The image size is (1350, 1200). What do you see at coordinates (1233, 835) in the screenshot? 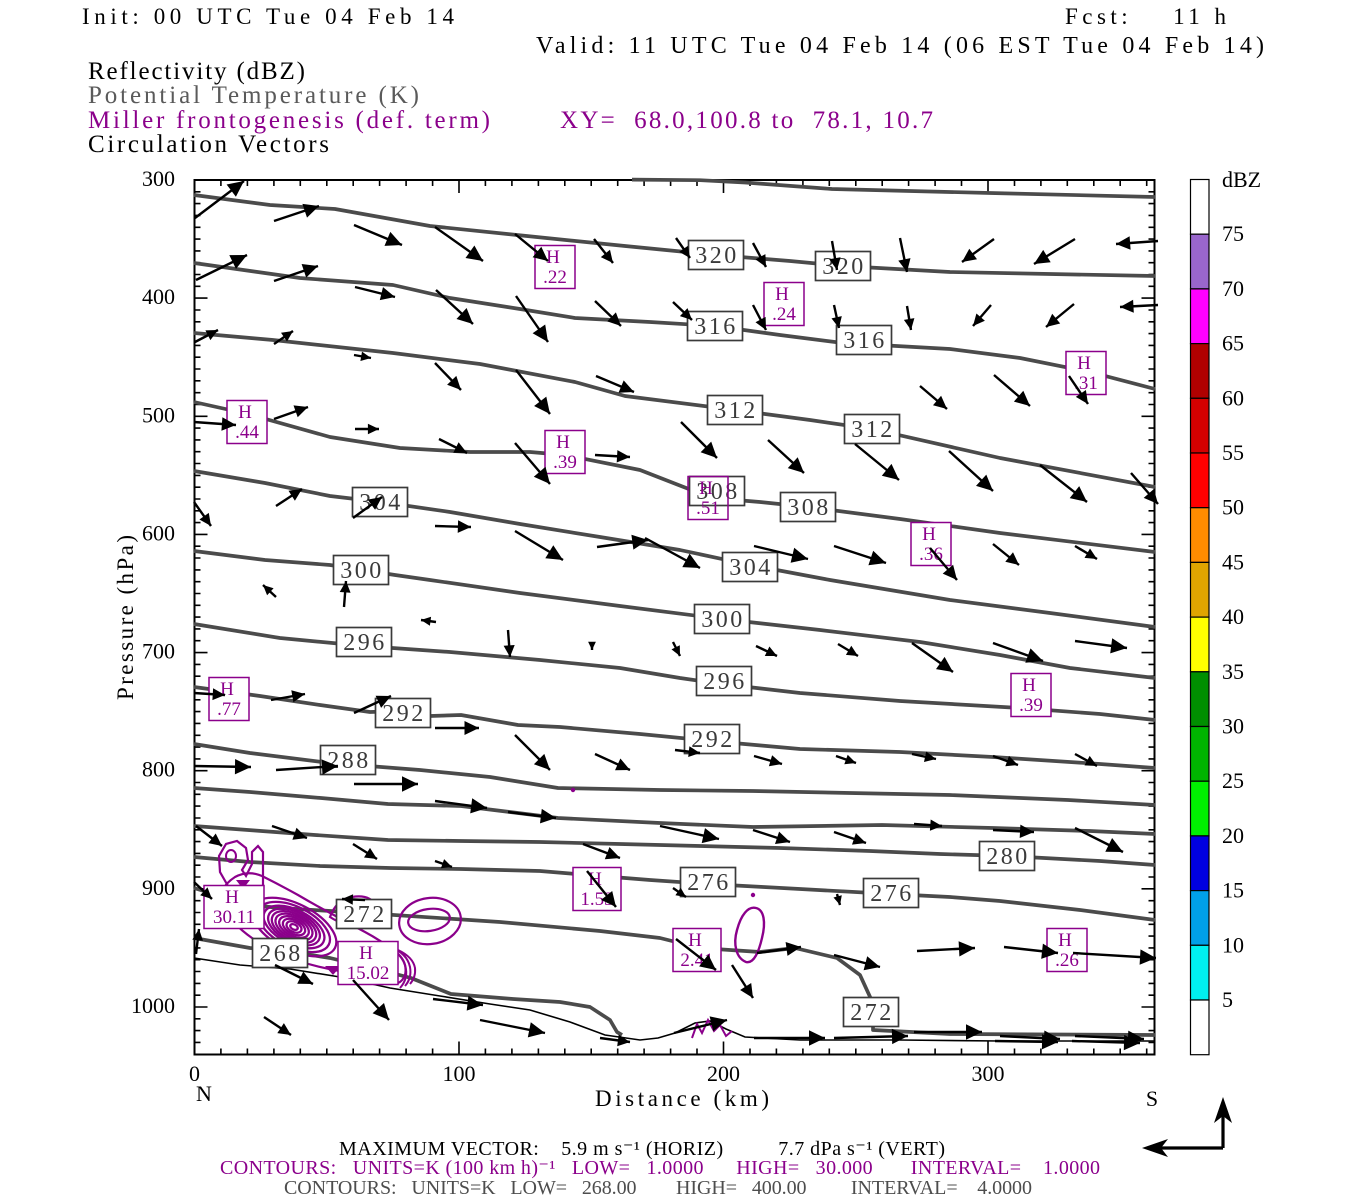
I see `svg-text: 20` at bounding box center [1233, 835].